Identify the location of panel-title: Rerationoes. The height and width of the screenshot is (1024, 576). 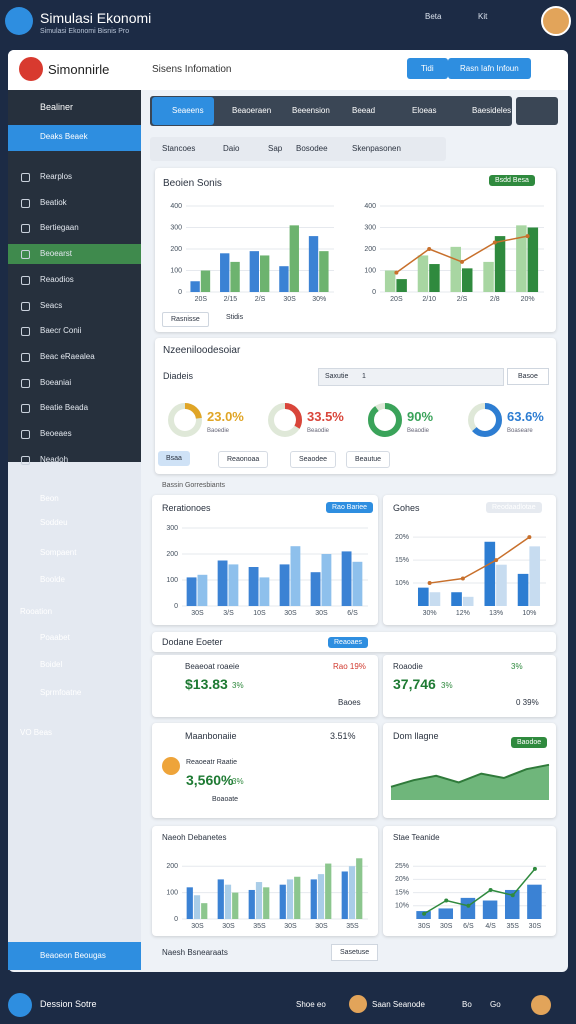
(186, 508).